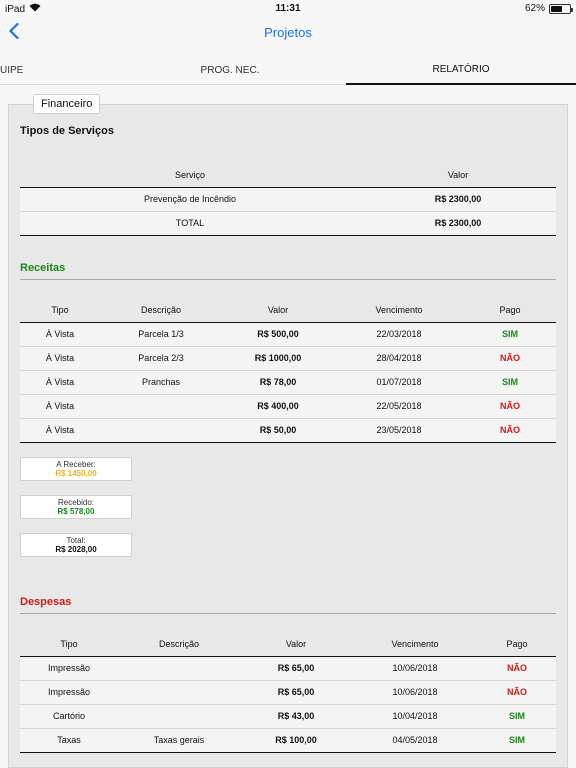  Describe the element at coordinates (415, 740) in the screenshot. I see `cell-vencimento: 04/05/2018` at that location.